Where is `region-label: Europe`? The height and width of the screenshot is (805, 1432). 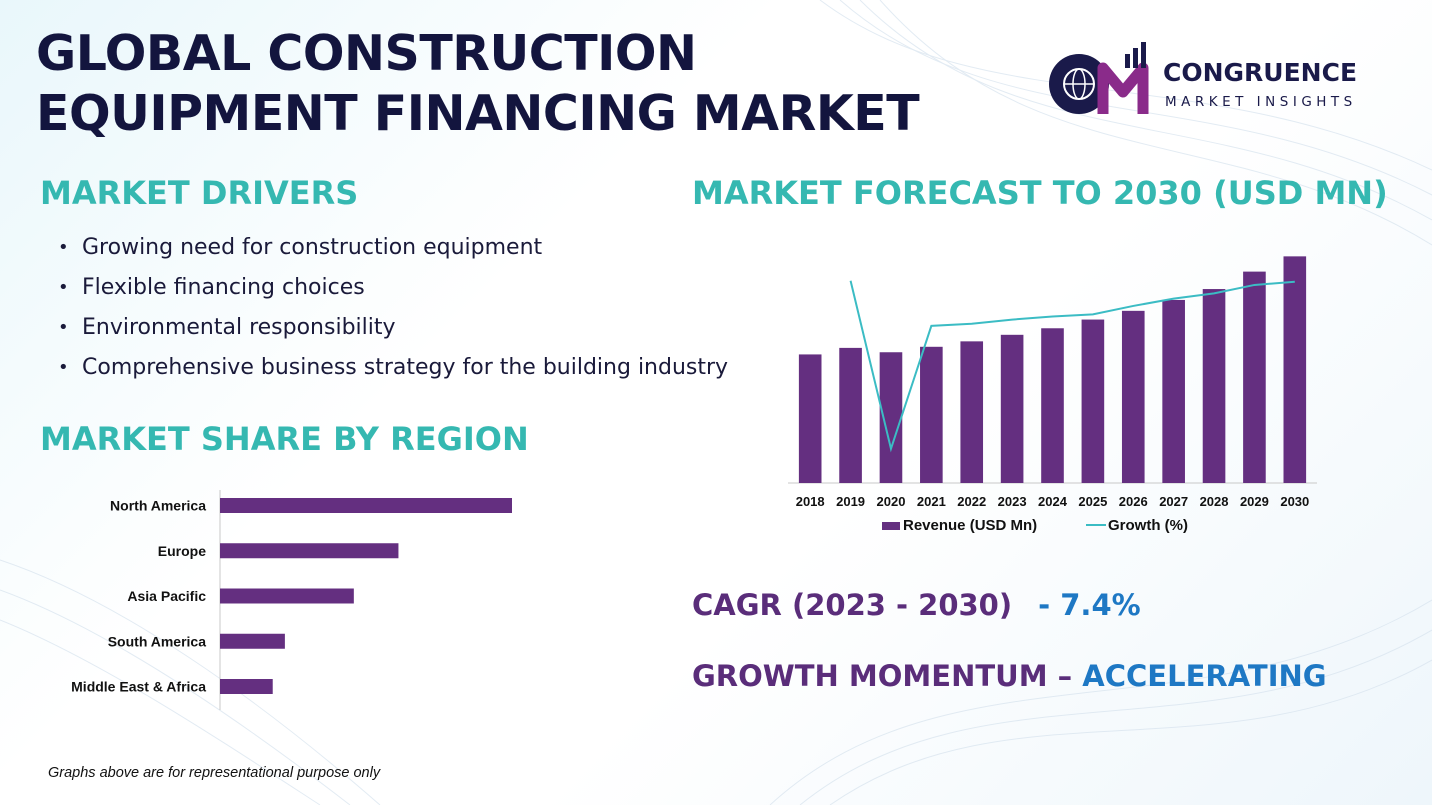 region-label: Europe is located at coordinates (182, 551).